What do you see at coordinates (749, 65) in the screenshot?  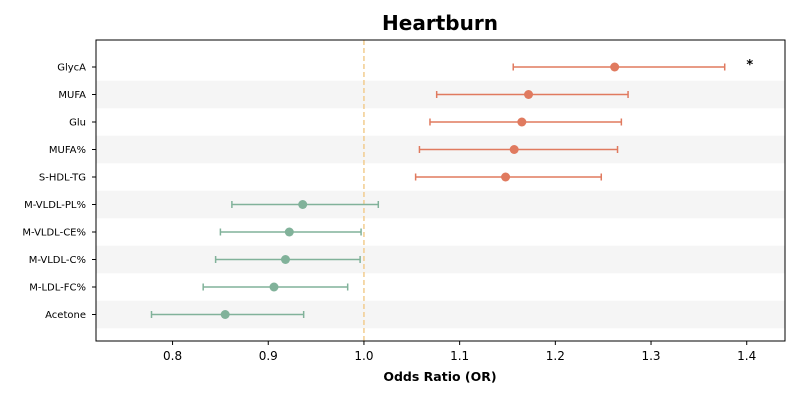 I see `significance-marker: *` at bounding box center [749, 65].